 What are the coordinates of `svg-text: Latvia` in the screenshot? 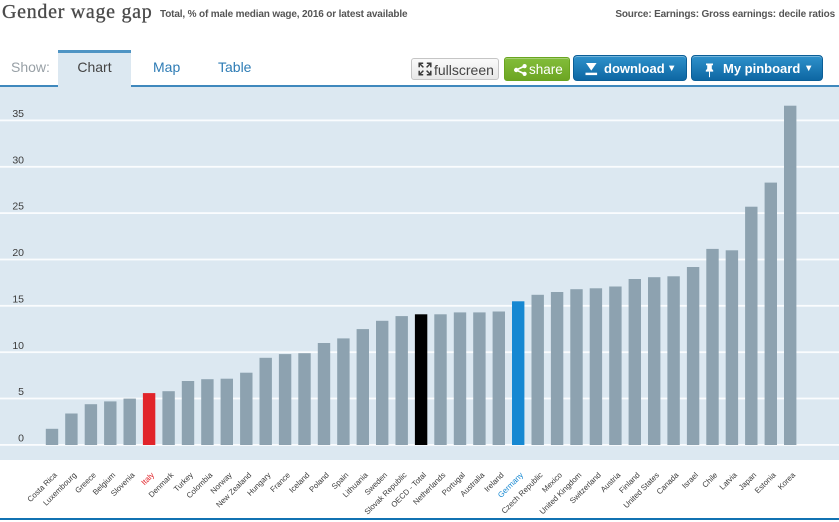 It's located at (729, 481).